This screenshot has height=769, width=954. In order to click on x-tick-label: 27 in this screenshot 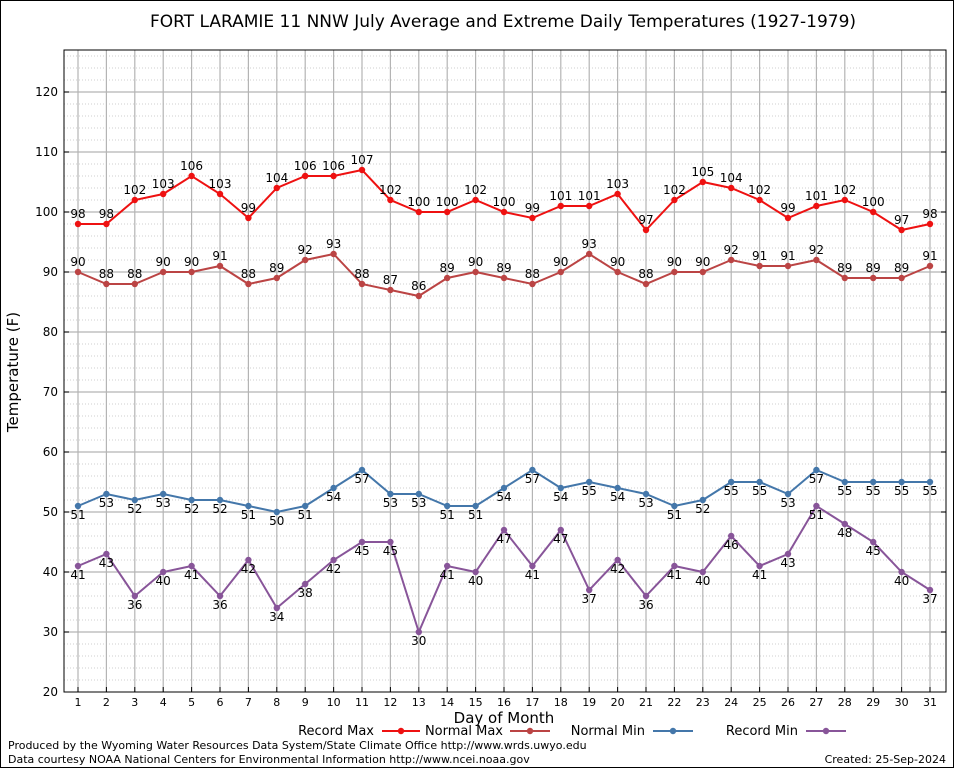, I will do `click(816, 702)`.